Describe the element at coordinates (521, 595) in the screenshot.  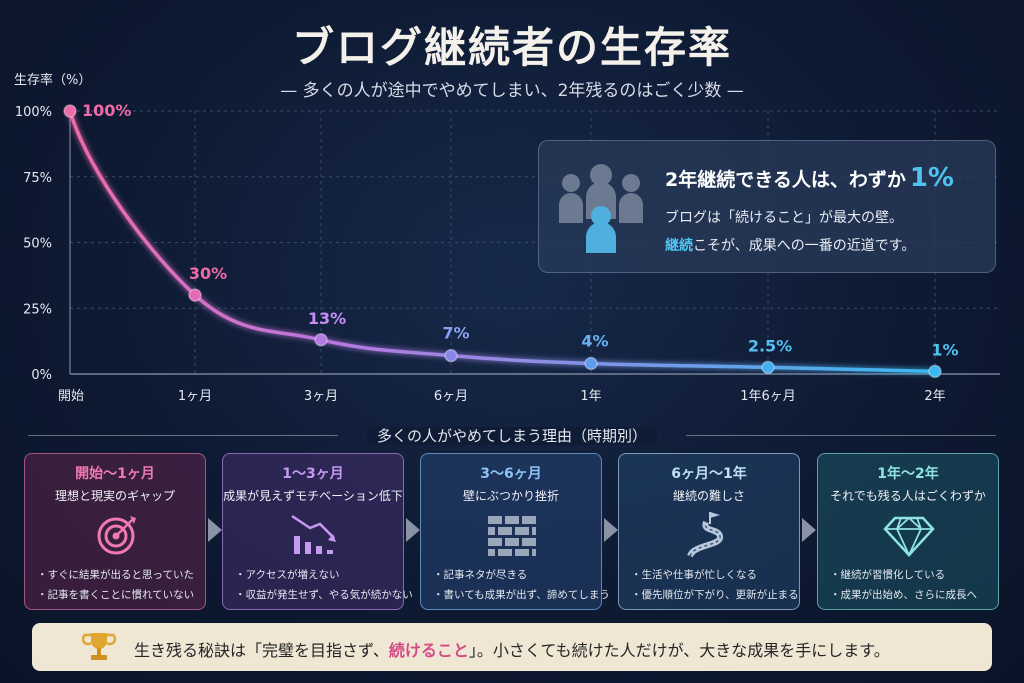
I see `reason-bullet: 書いても成果が出ず、諦めてしまう` at that location.